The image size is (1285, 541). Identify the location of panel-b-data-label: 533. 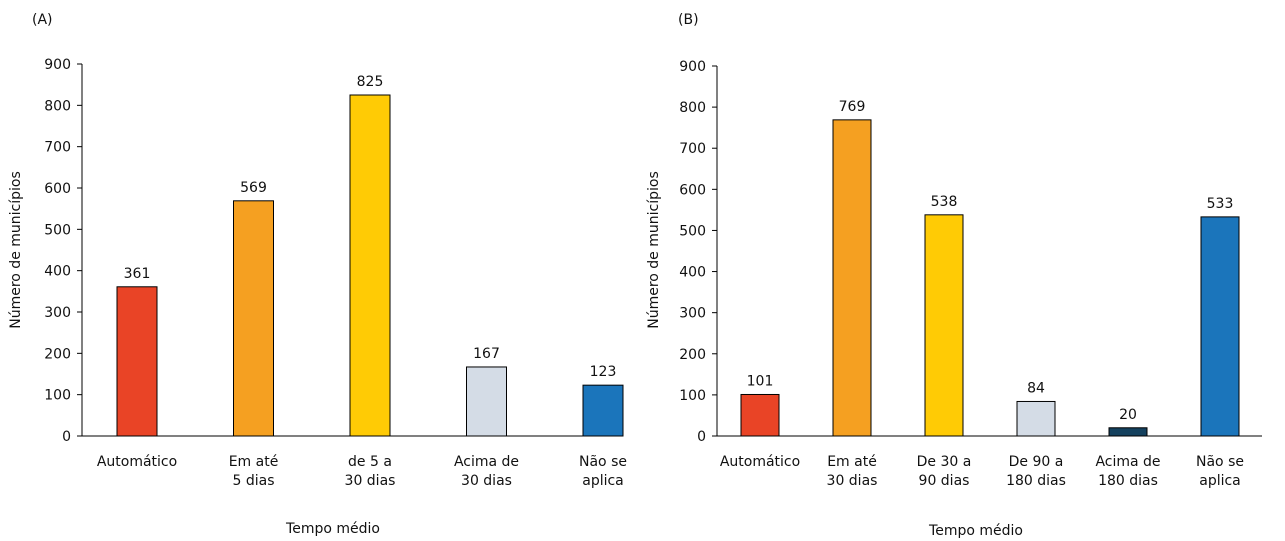
(1220, 204).